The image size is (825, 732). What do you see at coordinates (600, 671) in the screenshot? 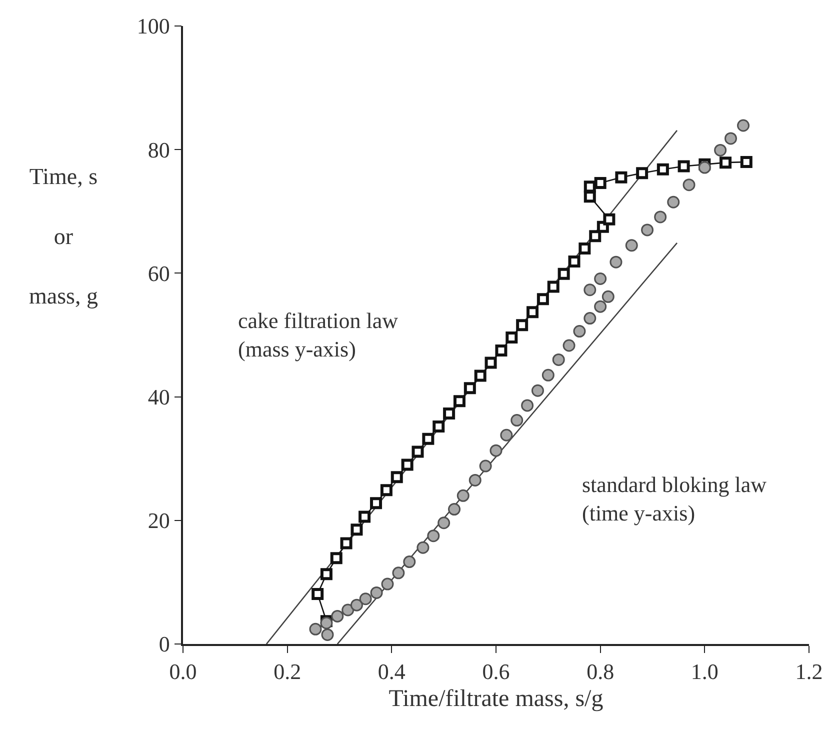
I see `x-tick-label: 0.8` at bounding box center [600, 671].